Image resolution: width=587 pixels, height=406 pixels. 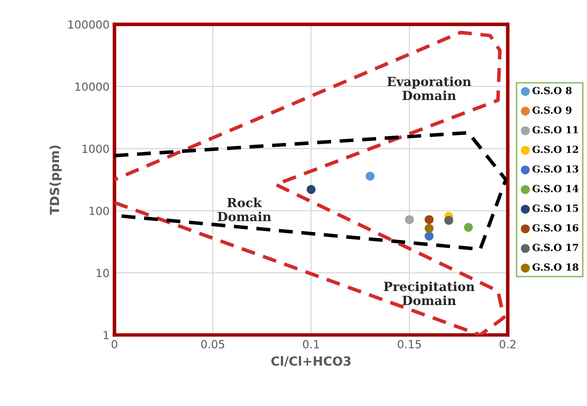 What do you see at coordinates (555, 228) in the screenshot?
I see `legend-label: G.S.O 16` at bounding box center [555, 228].